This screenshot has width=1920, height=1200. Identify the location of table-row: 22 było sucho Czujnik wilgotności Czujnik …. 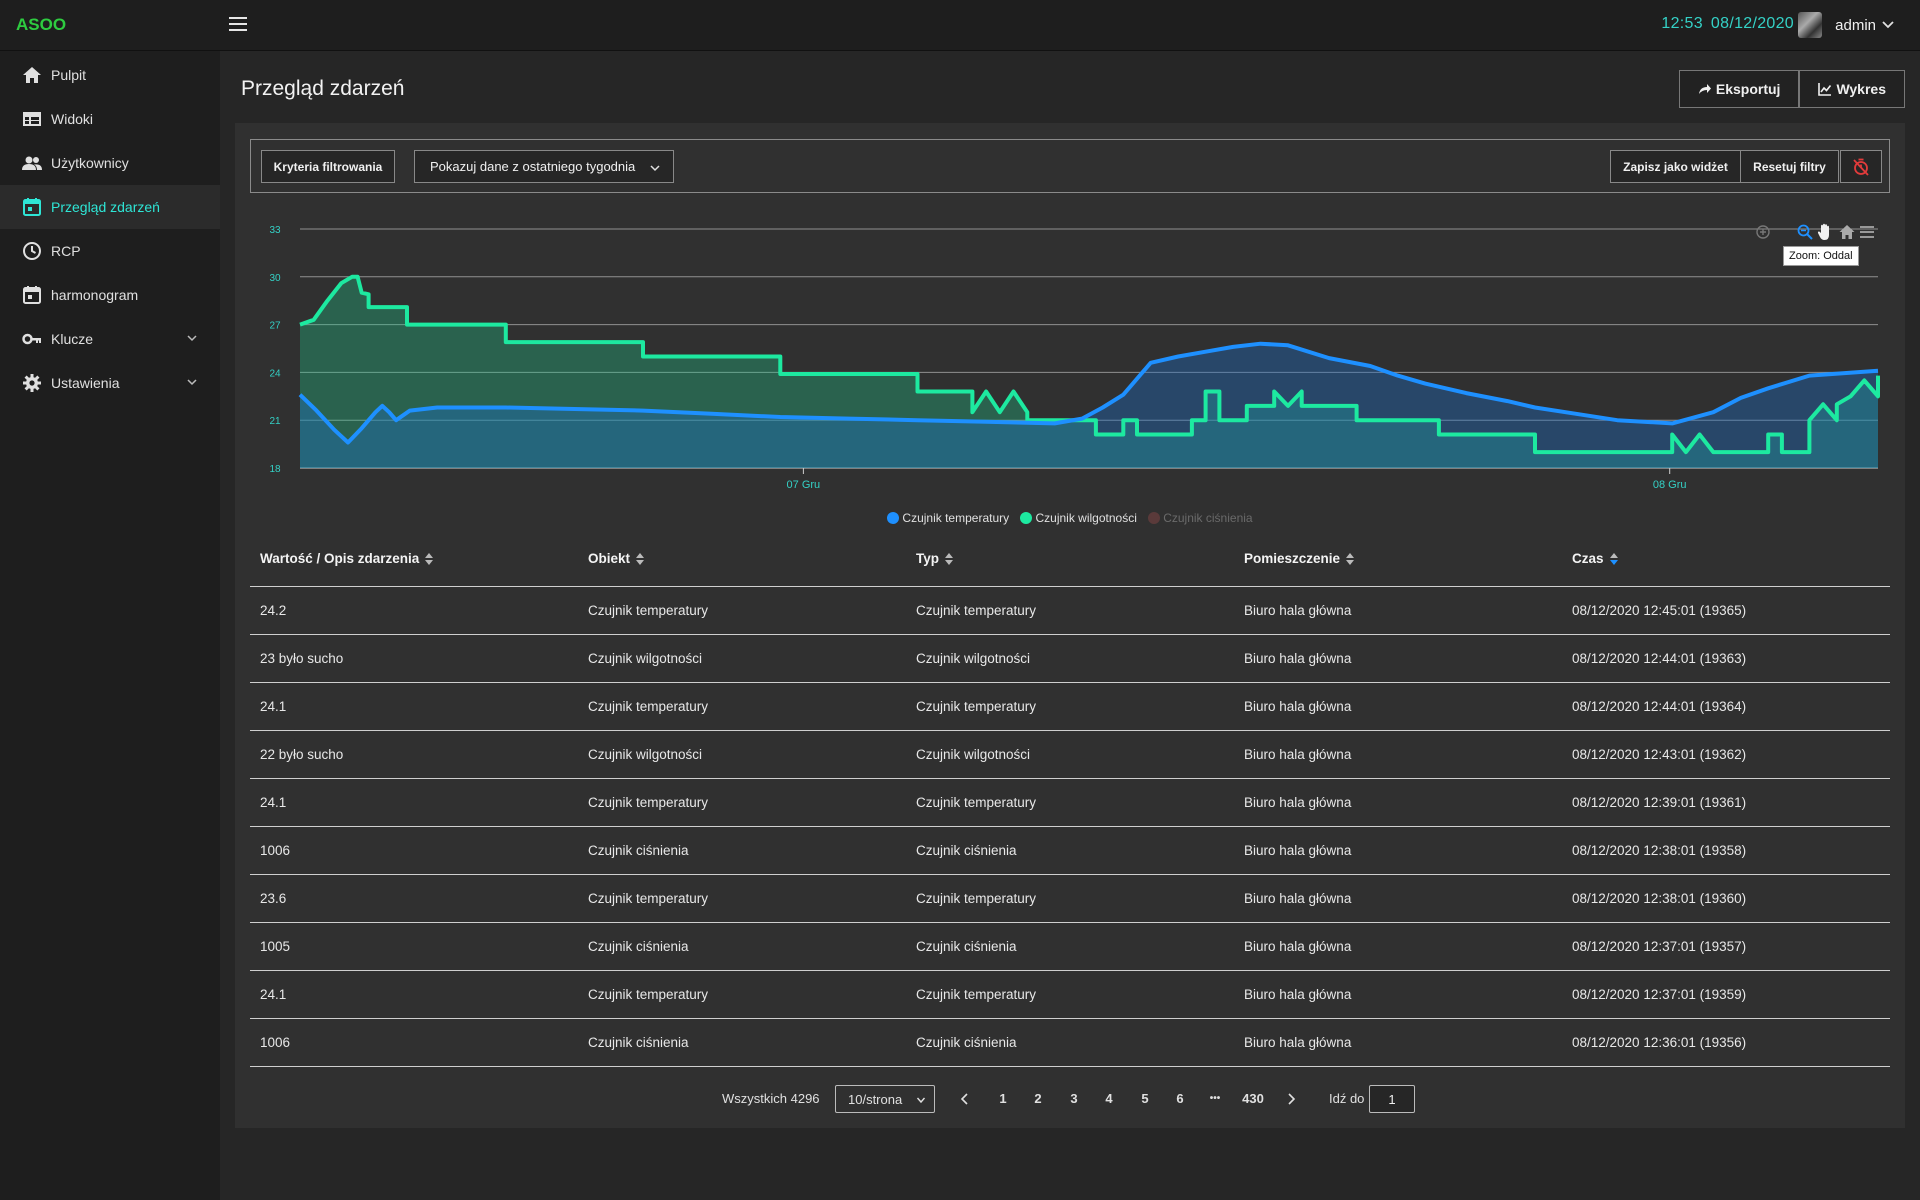
(1070, 755).